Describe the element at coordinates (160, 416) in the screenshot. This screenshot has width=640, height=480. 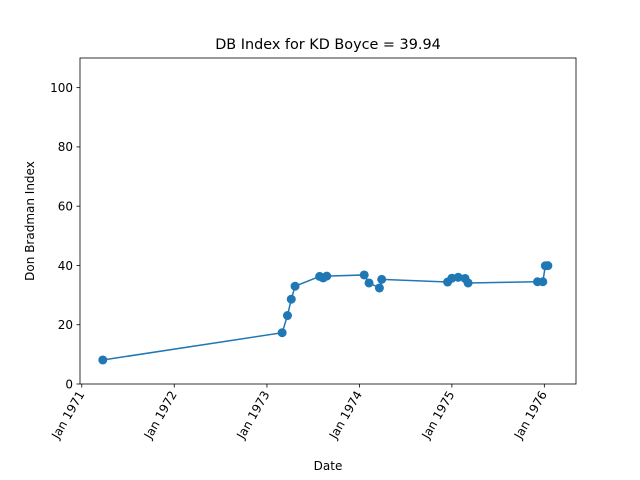
I see `x-tick-label: Jan 1972` at that location.